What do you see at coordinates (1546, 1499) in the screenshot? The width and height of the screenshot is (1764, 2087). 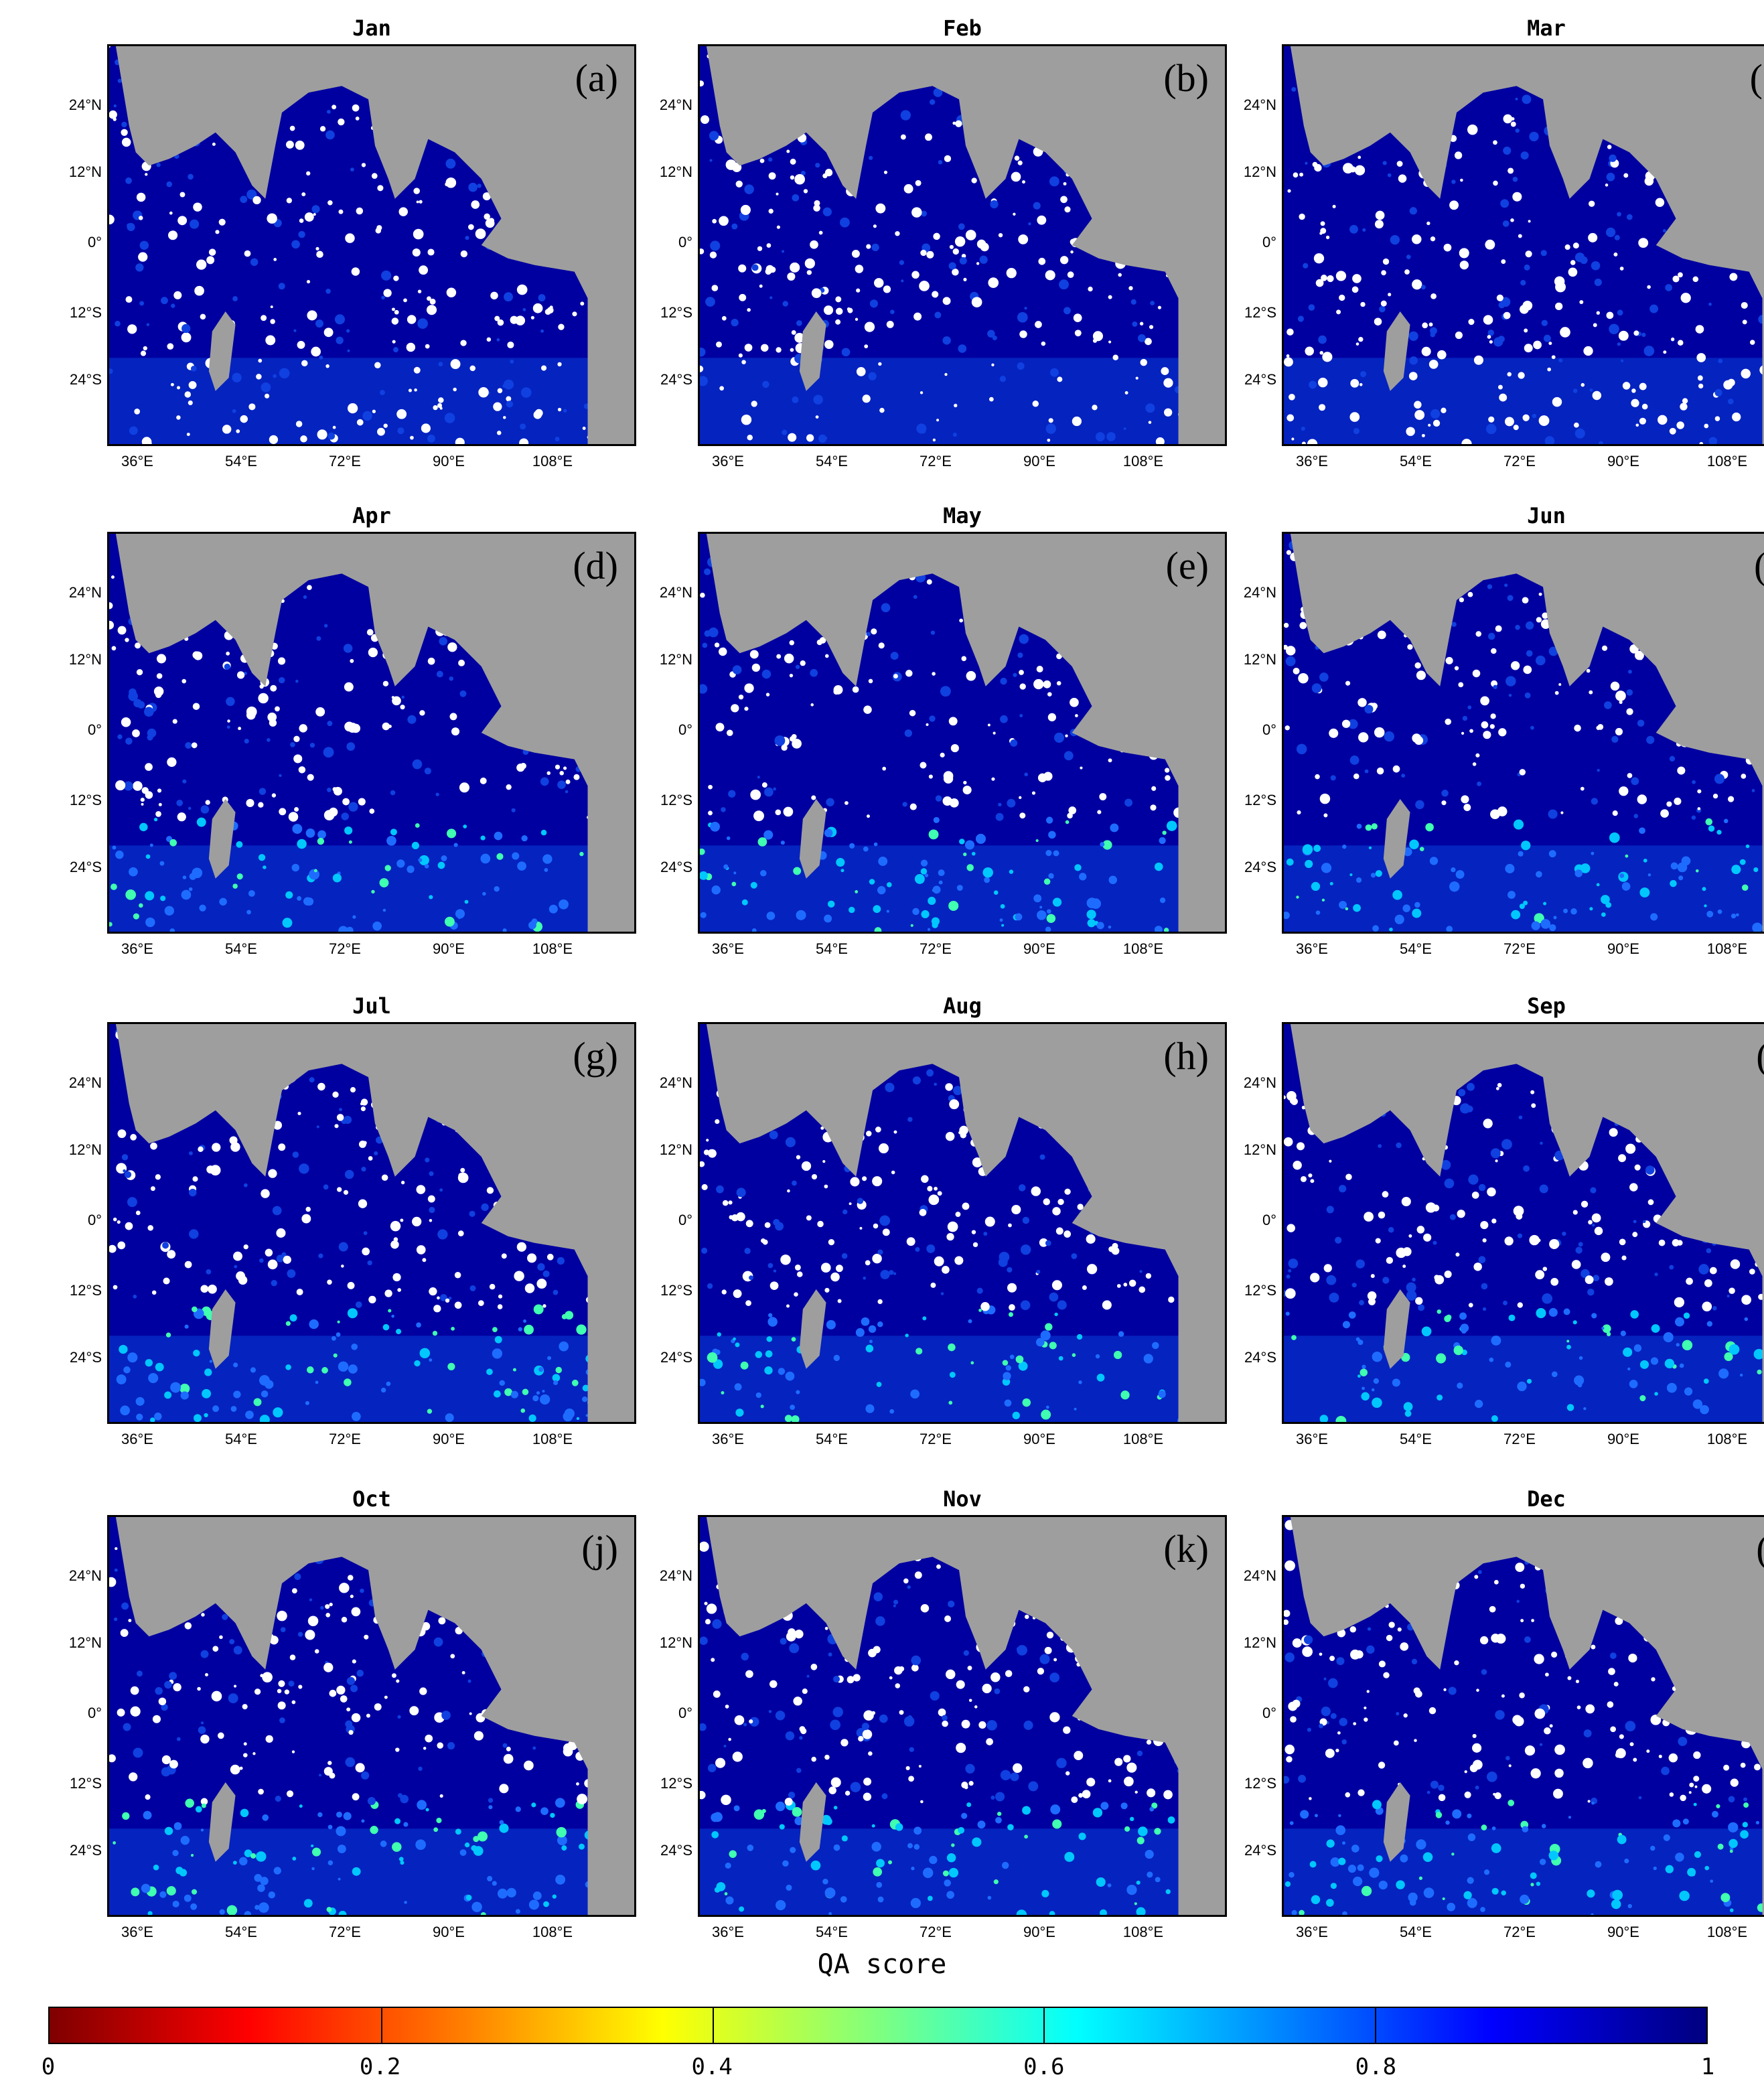 I see `panel-title: Dec` at bounding box center [1546, 1499].